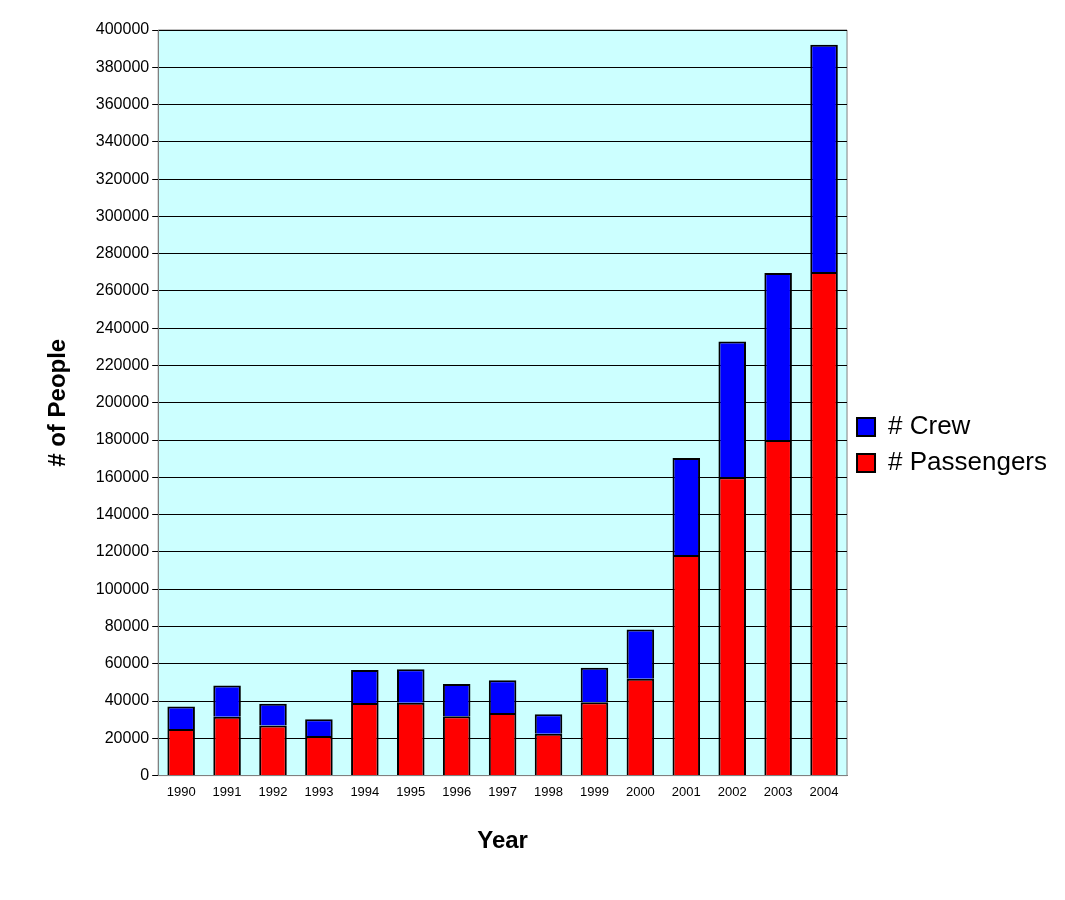  What do you see at coordinates (122, 103) in the screenshot?
I see `y-tick-label: 360000` at bounding box center [122, 103].